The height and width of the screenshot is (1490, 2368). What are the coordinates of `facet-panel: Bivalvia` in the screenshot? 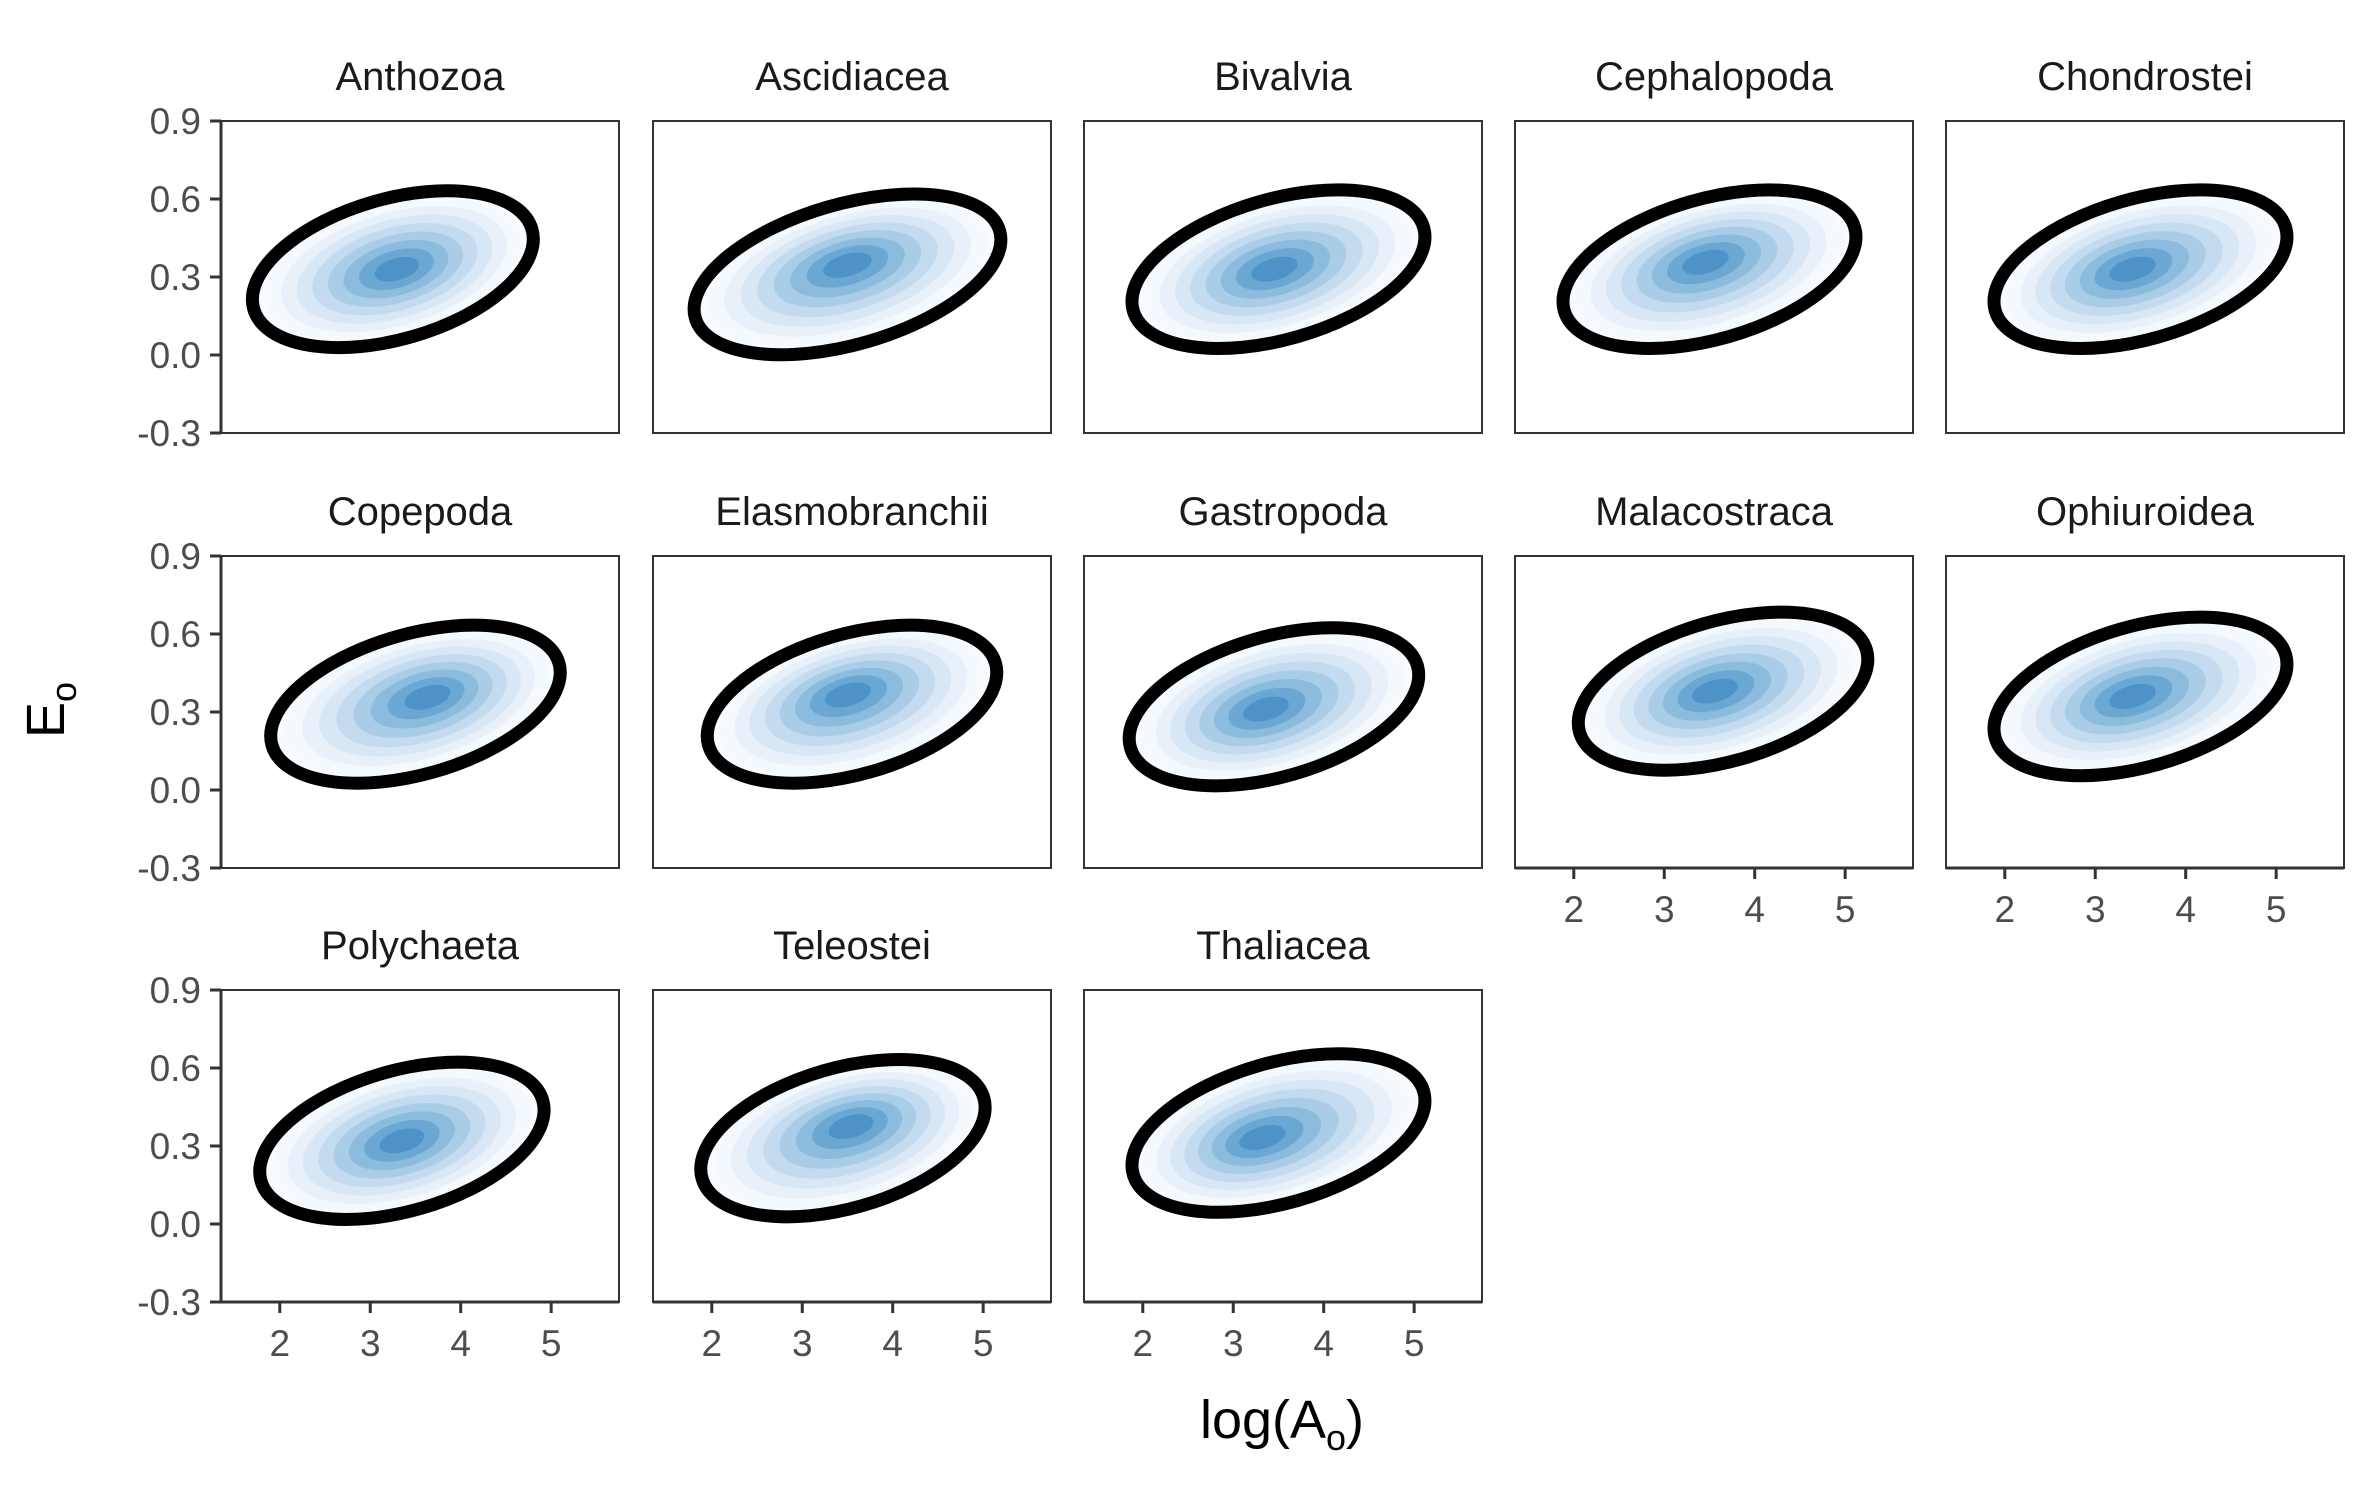 It's located at (1283, 244).